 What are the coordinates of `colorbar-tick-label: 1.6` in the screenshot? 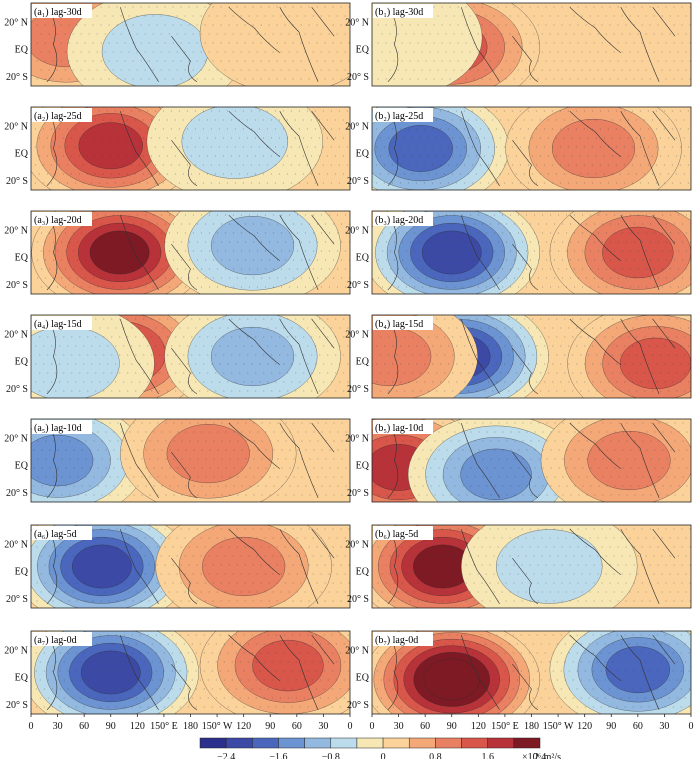 It's located at (487, 755).